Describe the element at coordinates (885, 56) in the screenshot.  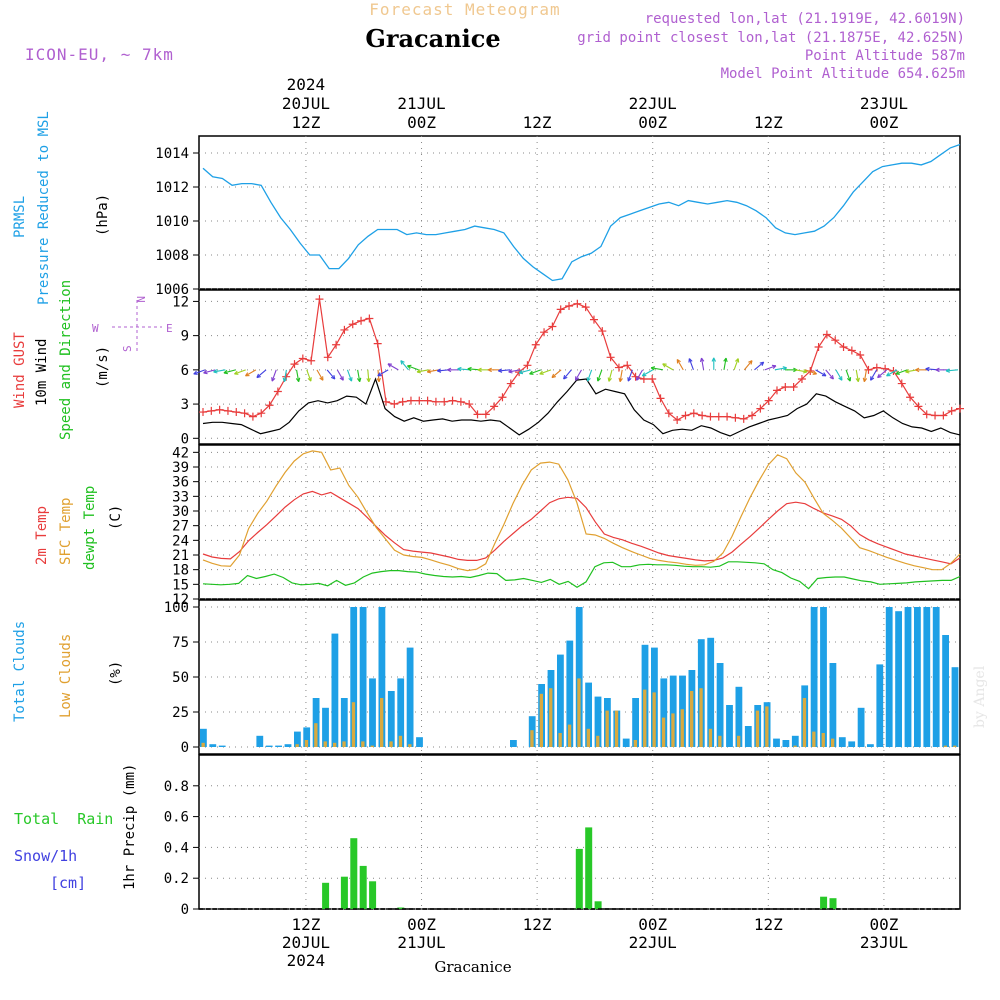
I see `point-altitude: Point Altitude 587m` at that location.